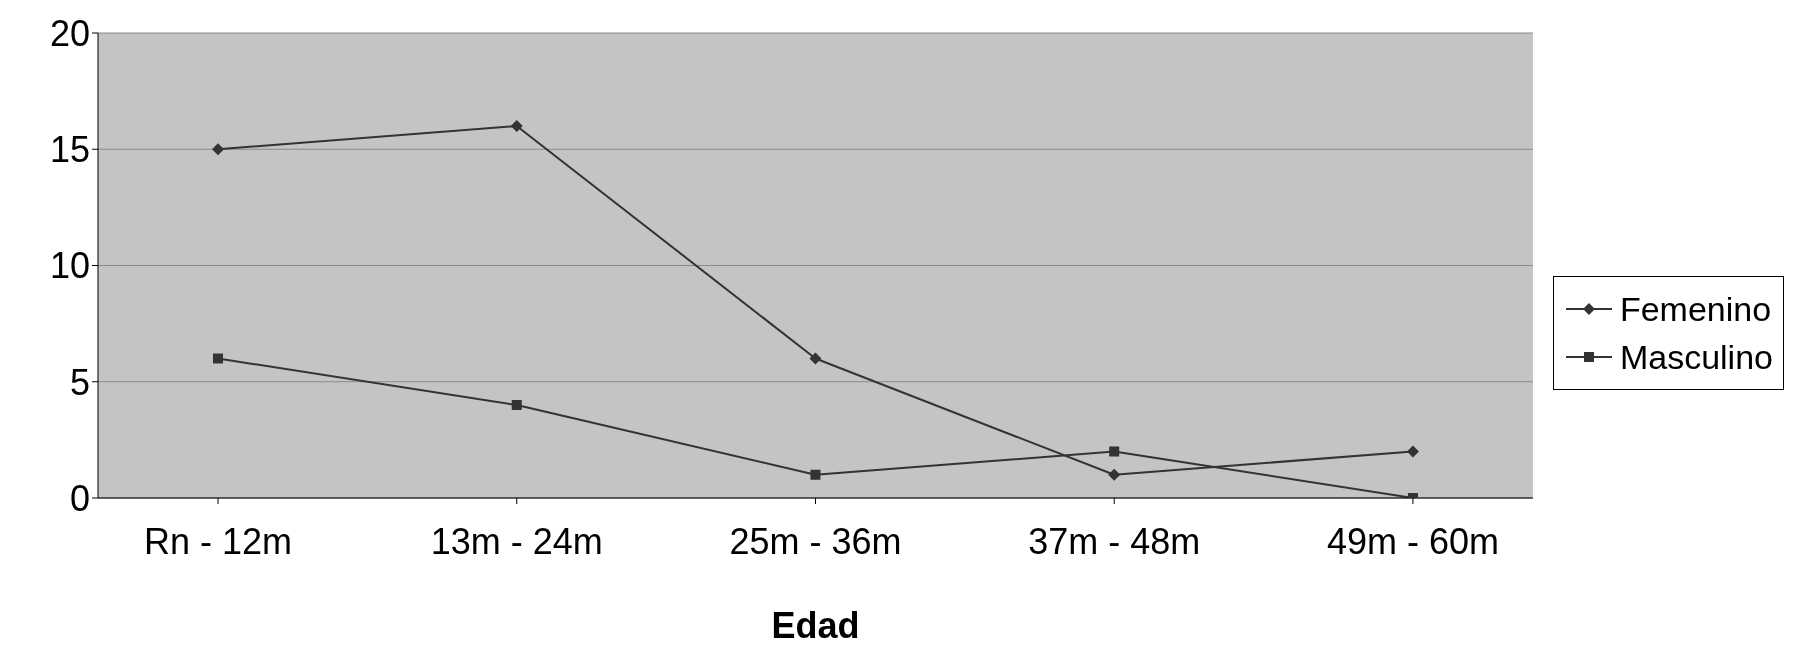 The width and height of the screenshot is (1802, 666). Describe the element at coordinates (69, 33) in the screenshot. I see `y-tick-label: 20` at that location.